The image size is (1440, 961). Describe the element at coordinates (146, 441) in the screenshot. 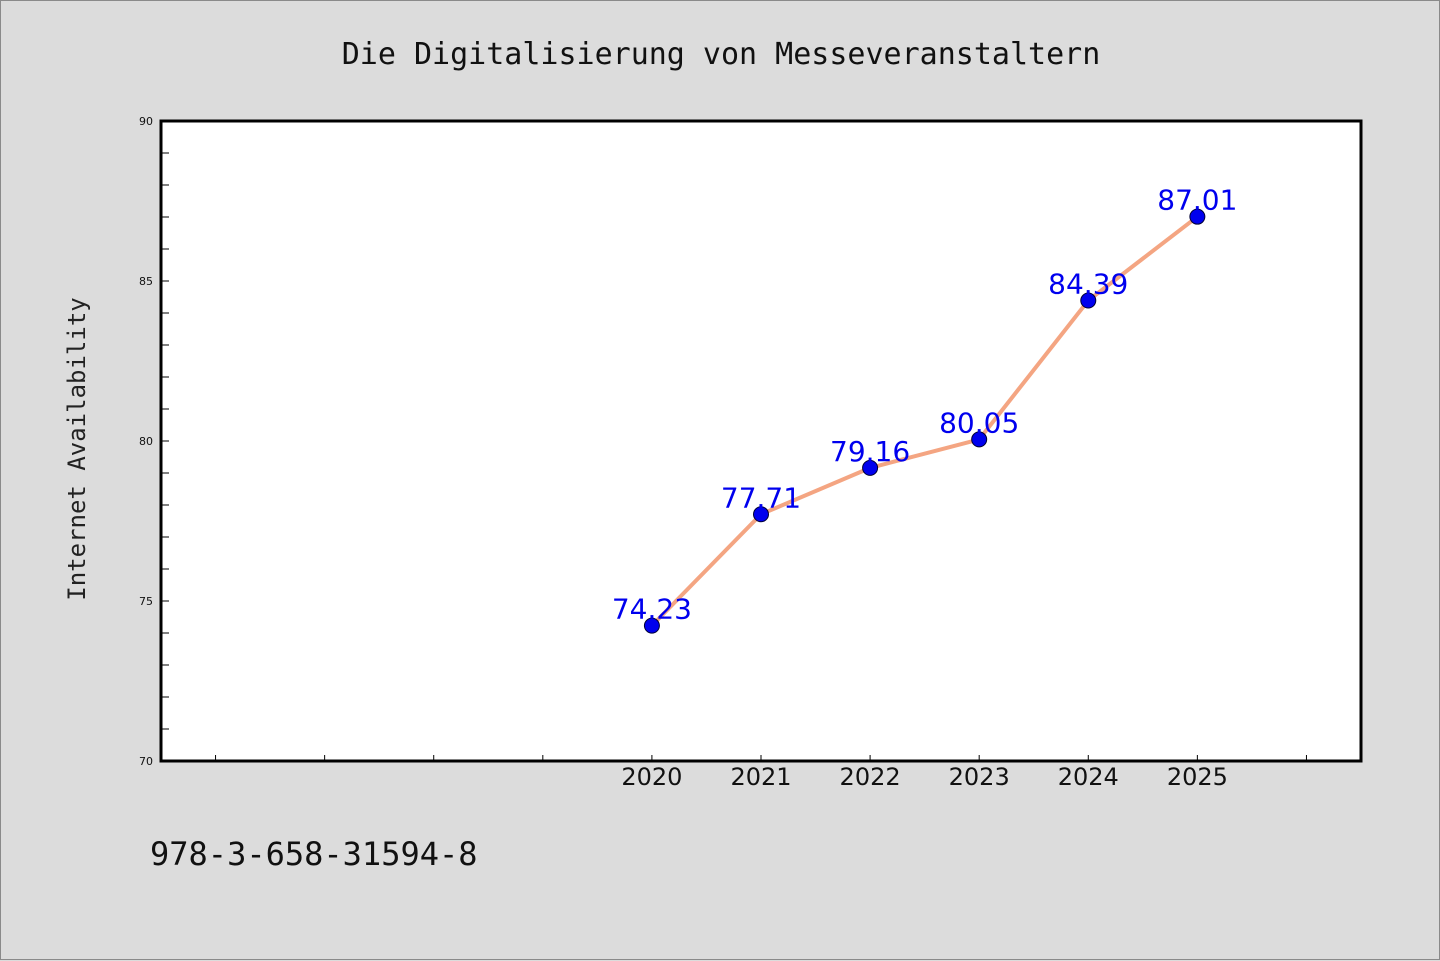

I see `y-tick-label: 80` at that location.